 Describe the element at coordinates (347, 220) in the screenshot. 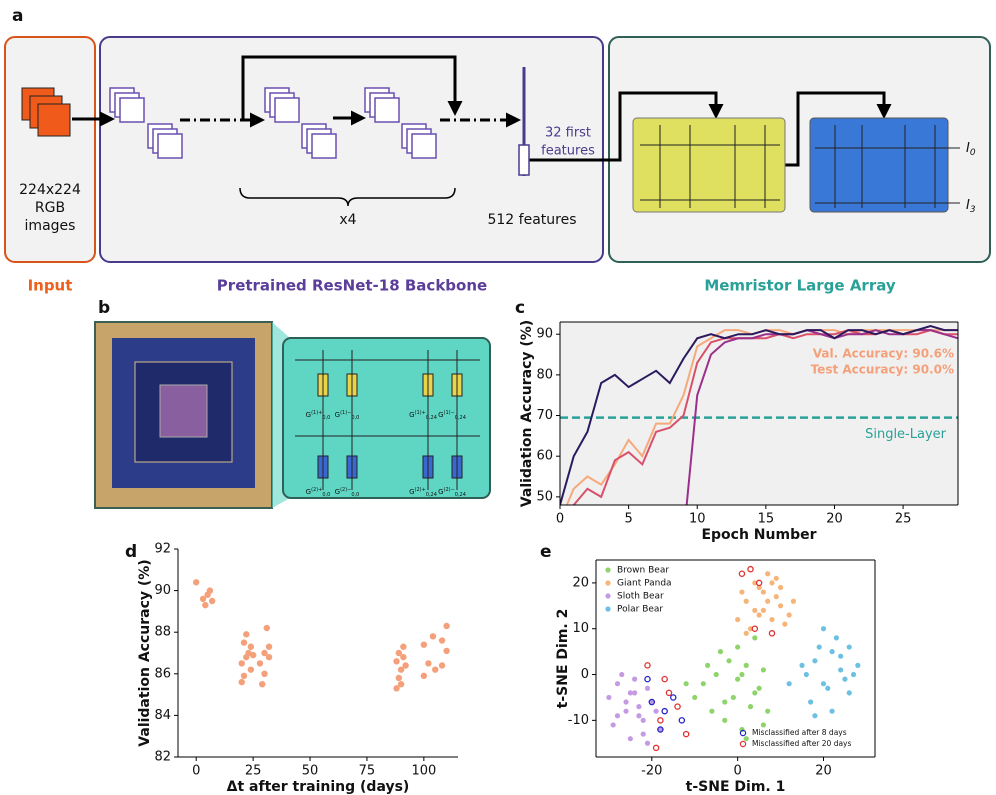

I see `repeat-label: x4` at that location.